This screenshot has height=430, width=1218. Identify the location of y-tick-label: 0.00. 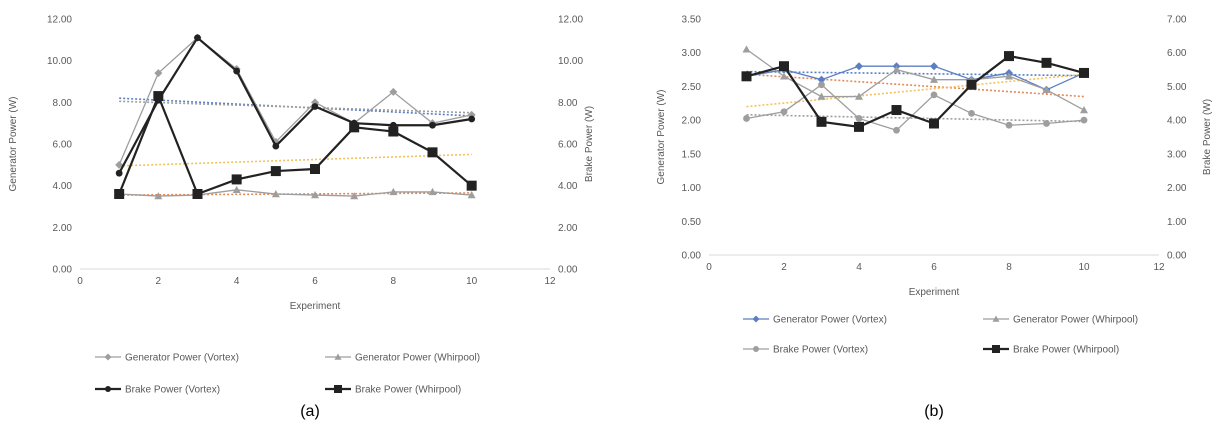
(692, 256).